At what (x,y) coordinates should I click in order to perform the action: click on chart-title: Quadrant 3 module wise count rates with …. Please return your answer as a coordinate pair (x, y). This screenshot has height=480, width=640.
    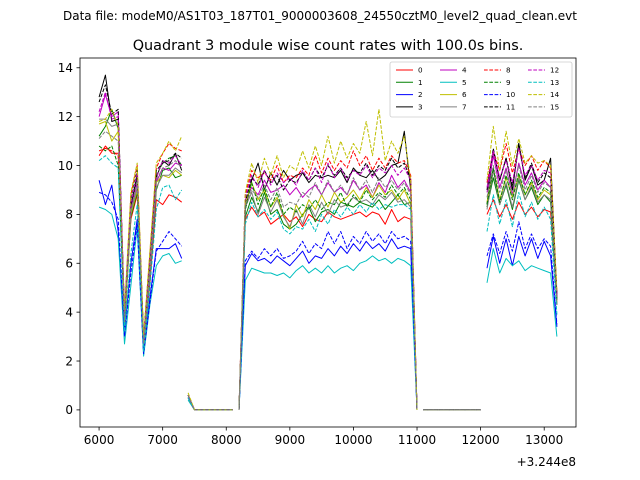
    Looking at the image, I should click on (328, 46).